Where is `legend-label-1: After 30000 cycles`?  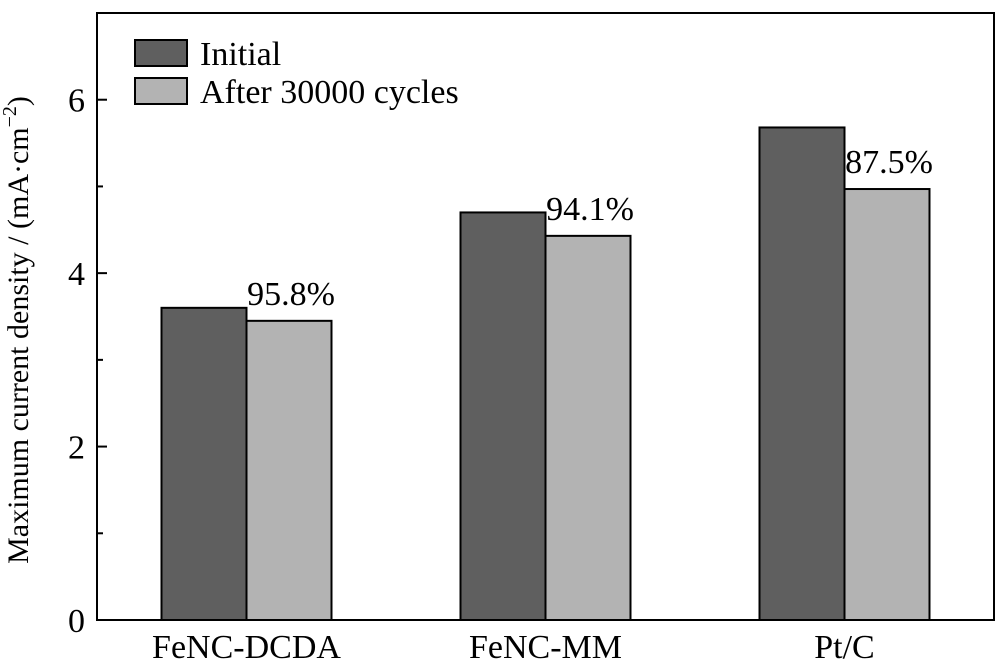
legend-label-1: After 30000 cycles is located at coordinates (329, 92).